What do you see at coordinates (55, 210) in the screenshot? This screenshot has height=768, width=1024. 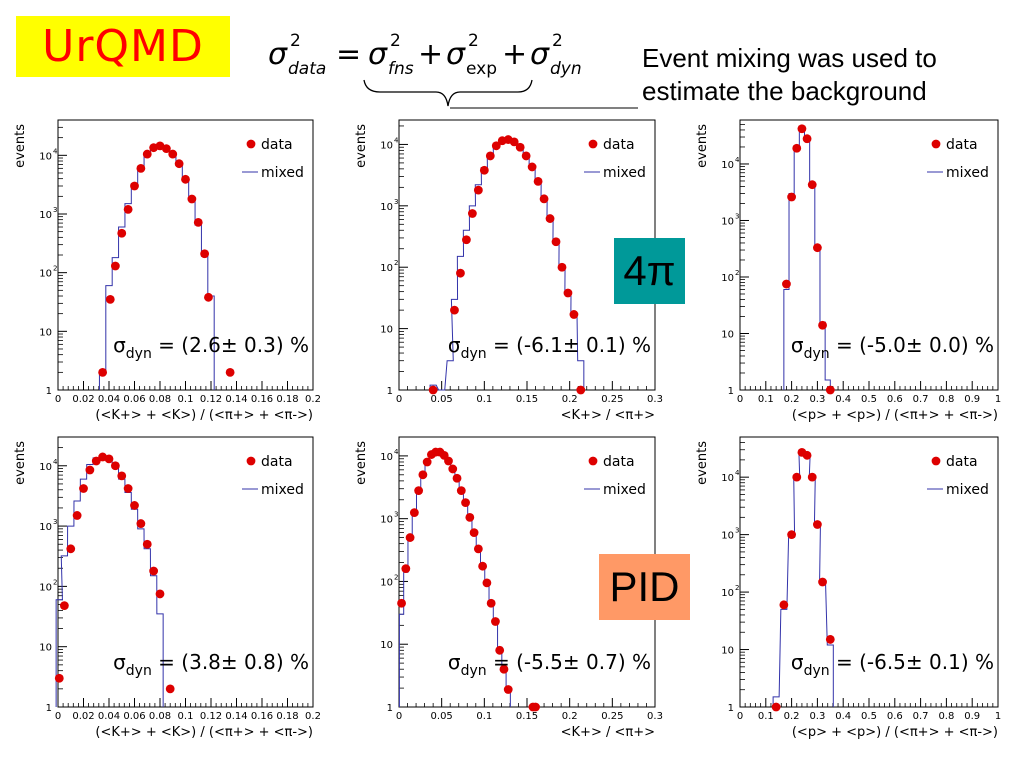 I see `y-tick-exponent: 3` at bounding box center [55, 210].